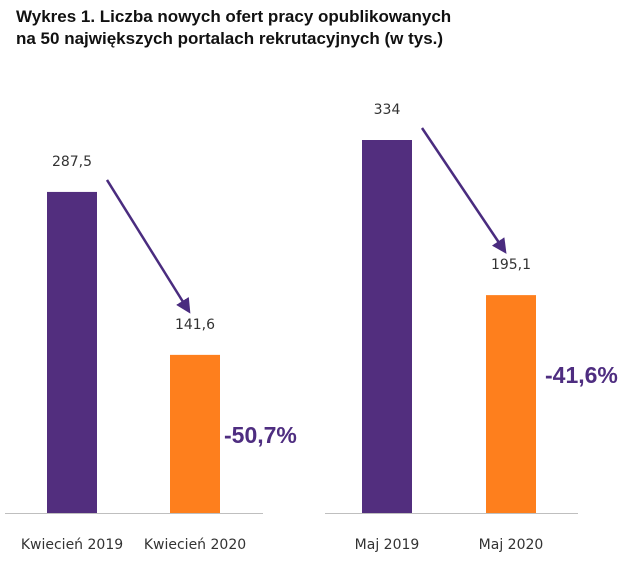 The image size is (640, 564). What do you see at coordinates (387, 545) in the screenshot?
I see `category-label-2-1: Maj 2019` at bounding box center [387, 545].